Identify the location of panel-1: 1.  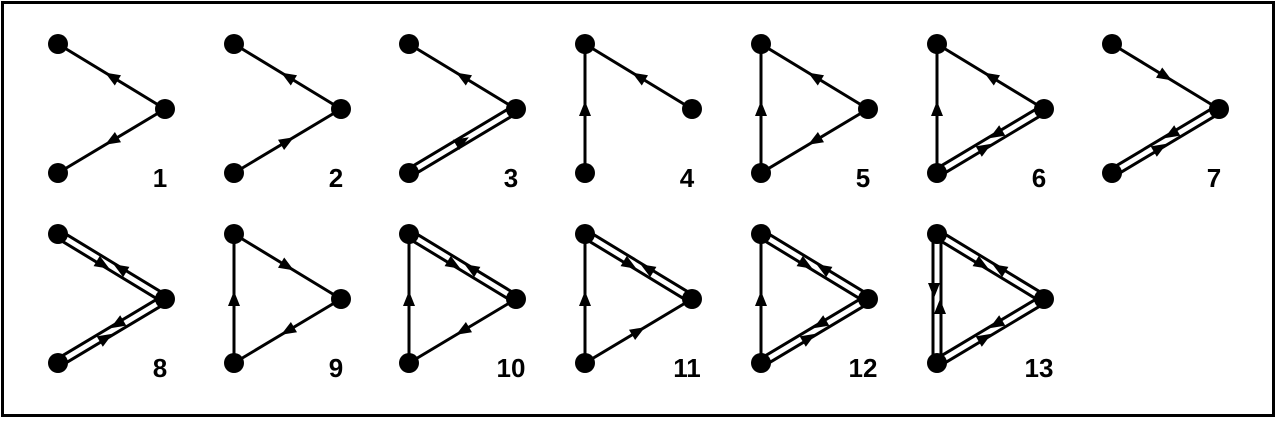
(111, 113).